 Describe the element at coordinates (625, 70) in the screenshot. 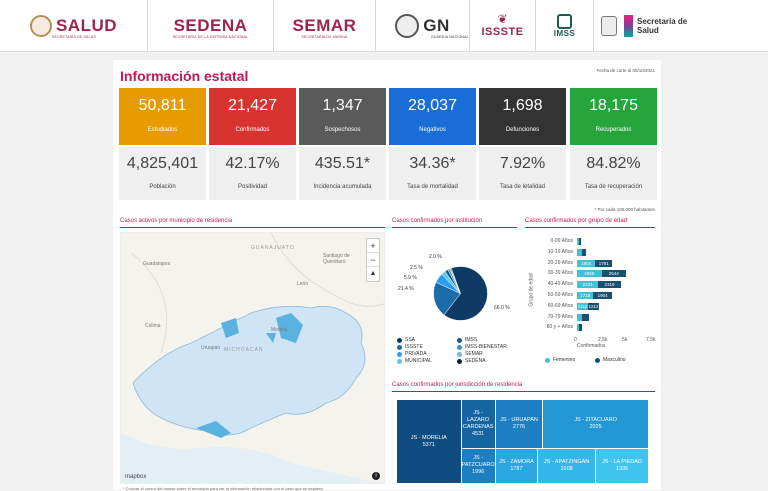

I see `cut-date: Fecha de corte al 05/10/2021` at that location.